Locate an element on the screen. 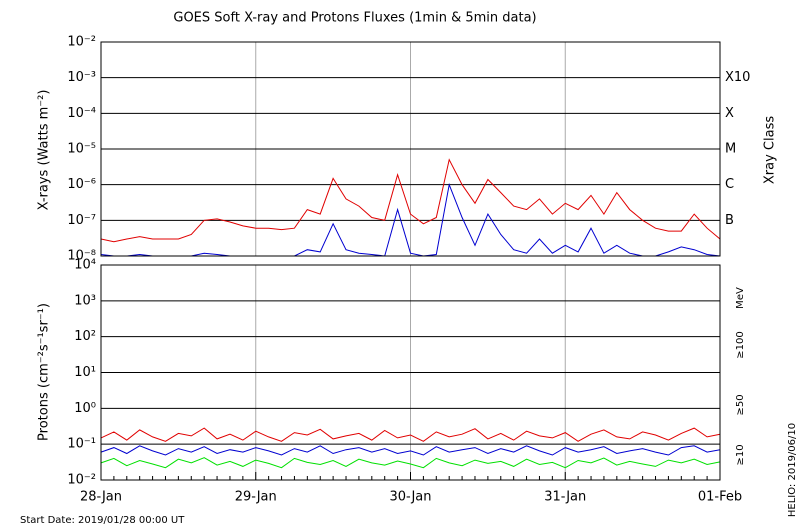 This screenshot has height=530, width=800. class-label: X10 is located at coordinates (737, 77).